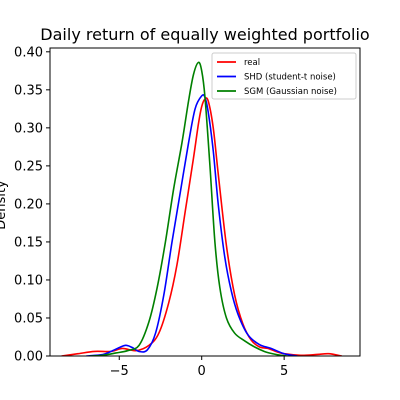 The height and width of the screenshot is (400, 400). What do you see at coordinates (28, 242) in the screenshot?
I see `y-tick-label: 0.15` at bounding box center [28, 242].